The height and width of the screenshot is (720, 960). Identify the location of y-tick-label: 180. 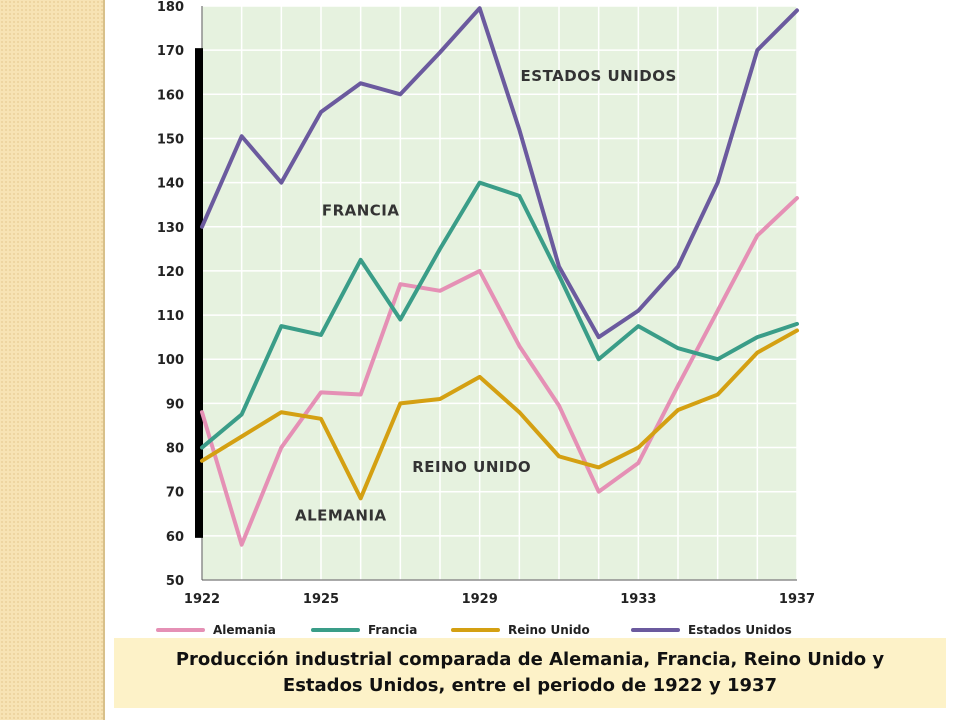
(170, 7).